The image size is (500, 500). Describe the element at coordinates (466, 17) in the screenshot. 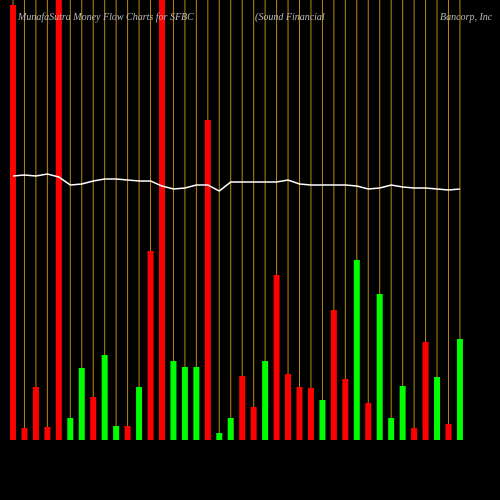

I see `chart-title: Bancorp, Inc` at that location.